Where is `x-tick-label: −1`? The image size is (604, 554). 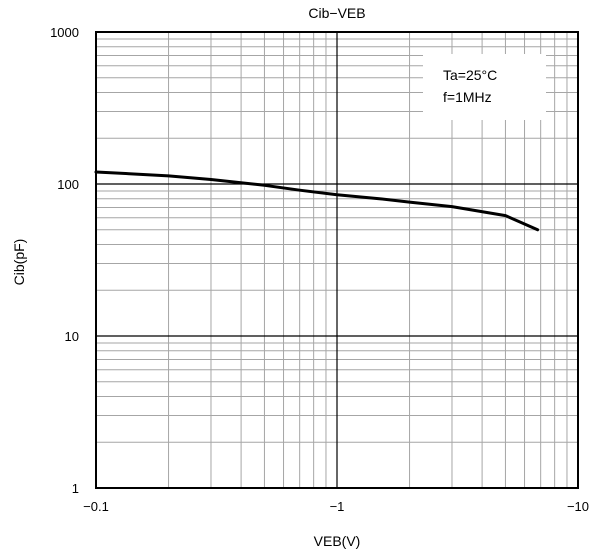 x-tick-label: −1 is located at coordinates (337, 506).